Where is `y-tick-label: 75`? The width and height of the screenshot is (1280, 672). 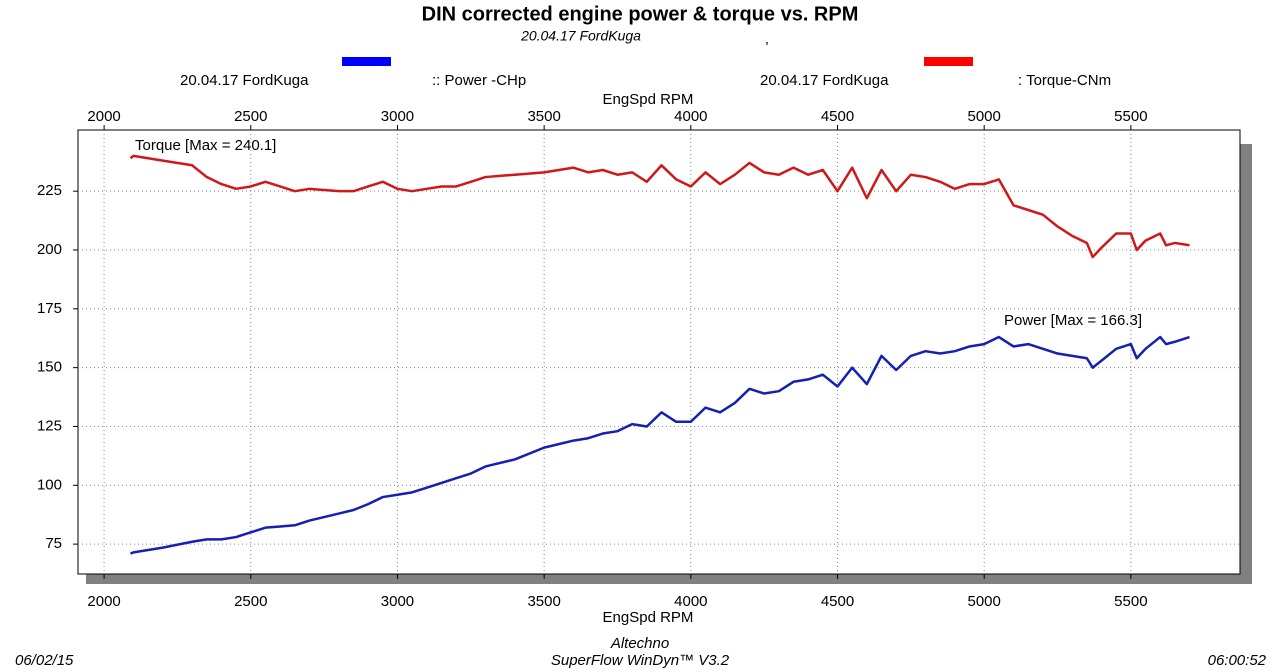
y-tick-label: 75 is located at coordinates (53, 543).